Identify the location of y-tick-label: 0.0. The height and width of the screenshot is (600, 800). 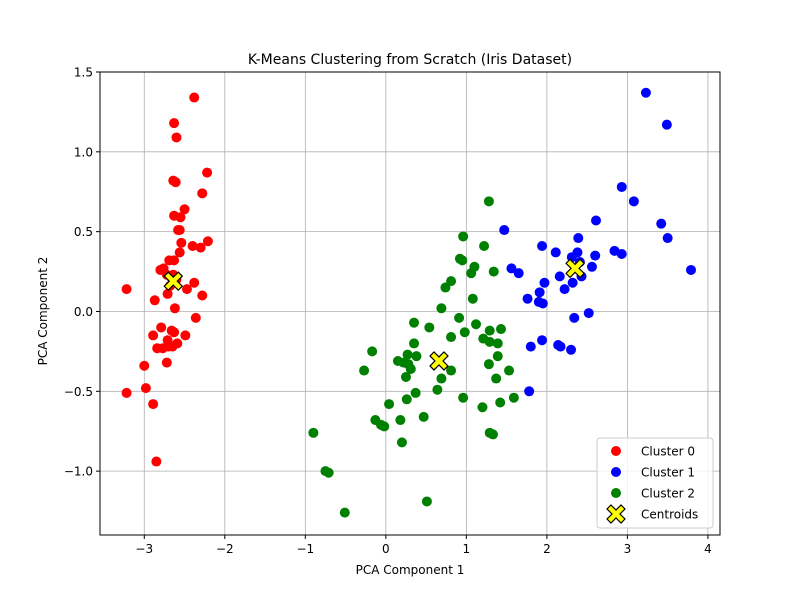
(83, 312).